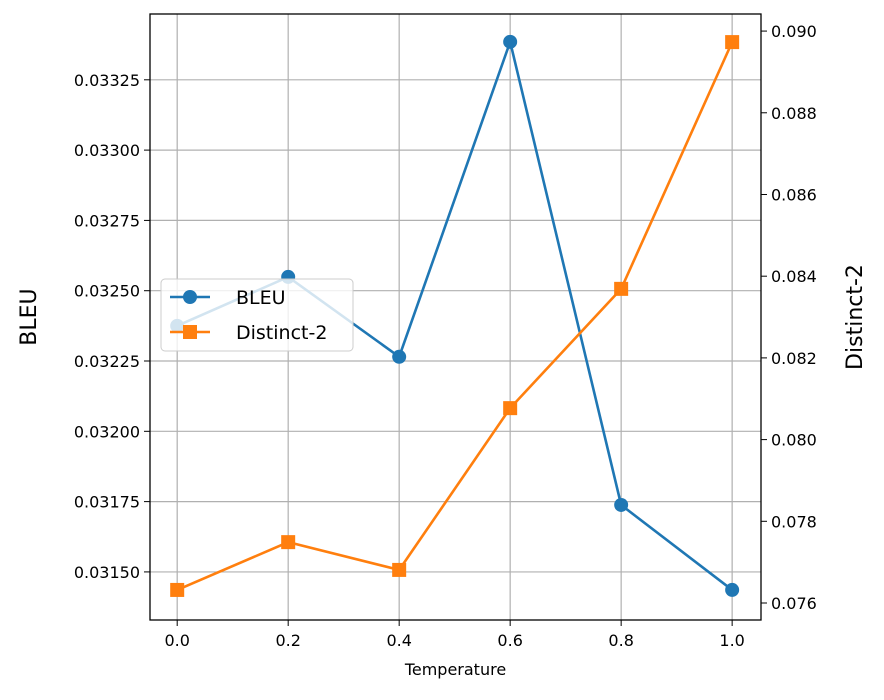 The image size is (884, 700). What do you see at coordinates (794, 31) in the screenshot?
I see `y-right-tick-label: 0.090` at bounding box center [794, 31].